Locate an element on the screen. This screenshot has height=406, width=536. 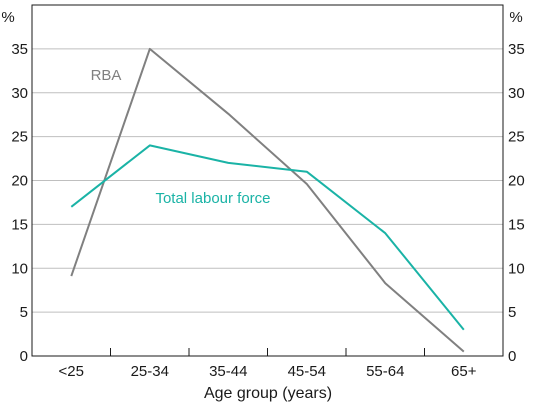
x-tick-label: <25 is located at coordinates (71, 371).